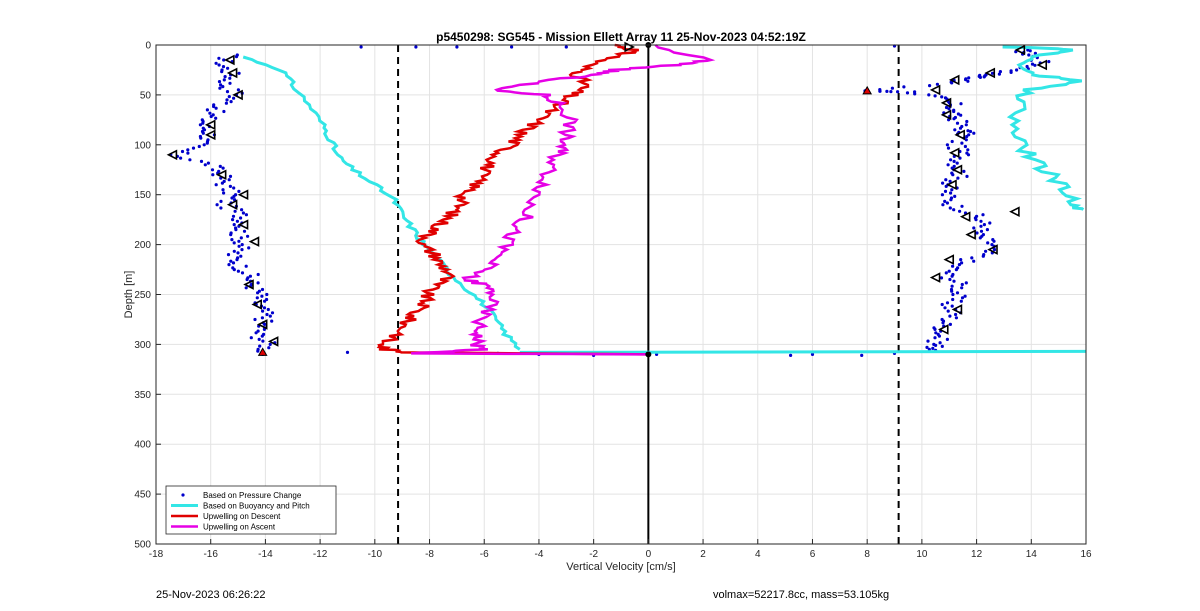 This screenshot has height=611, width=1200. Describe the element at coordinates (703, 554) in the screenshot. I see `x-tick-label-10: 2` at that location.